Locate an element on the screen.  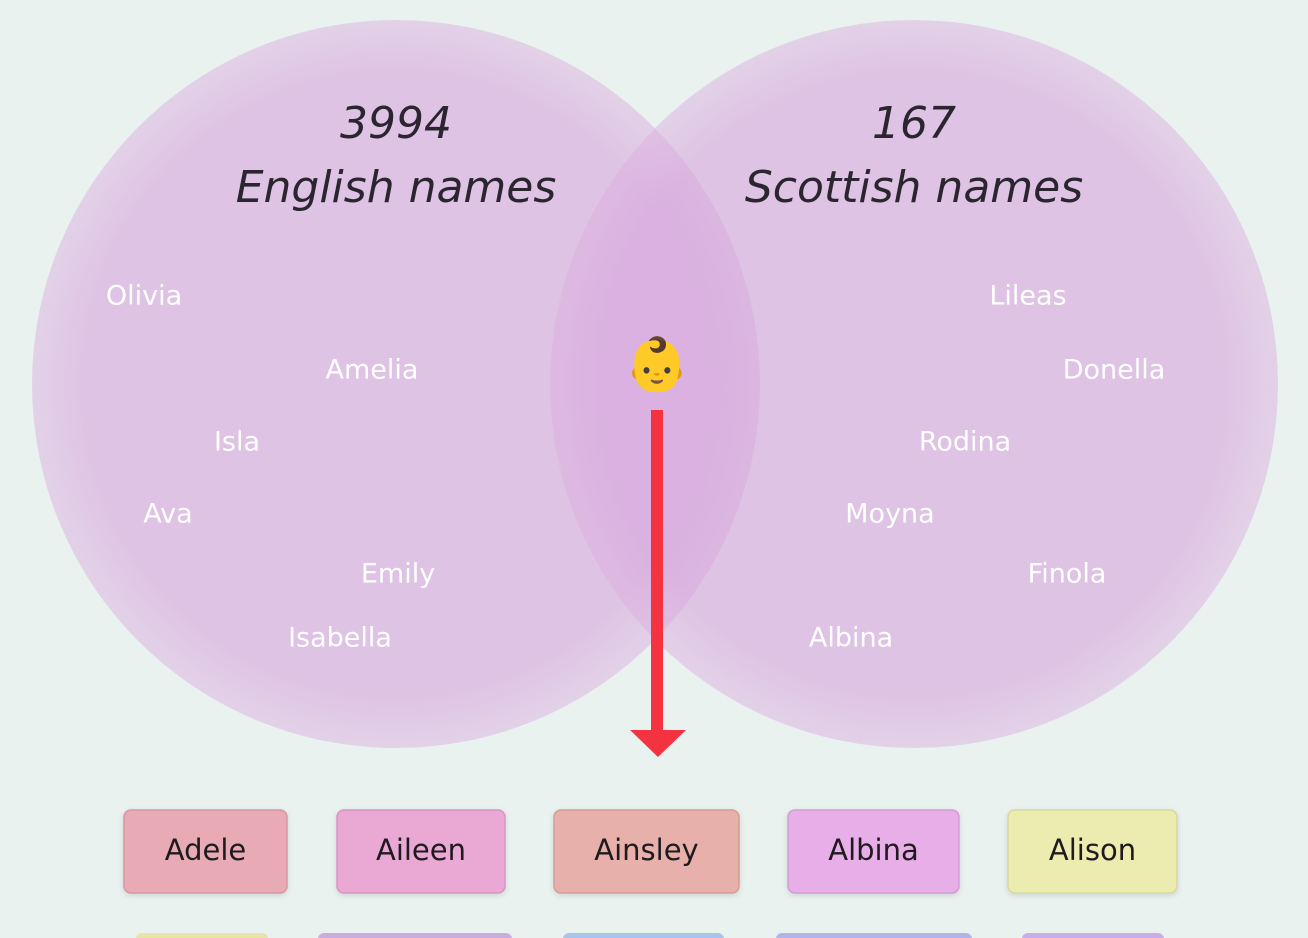
english-name: Amelia is located at coordinates (372, 370).